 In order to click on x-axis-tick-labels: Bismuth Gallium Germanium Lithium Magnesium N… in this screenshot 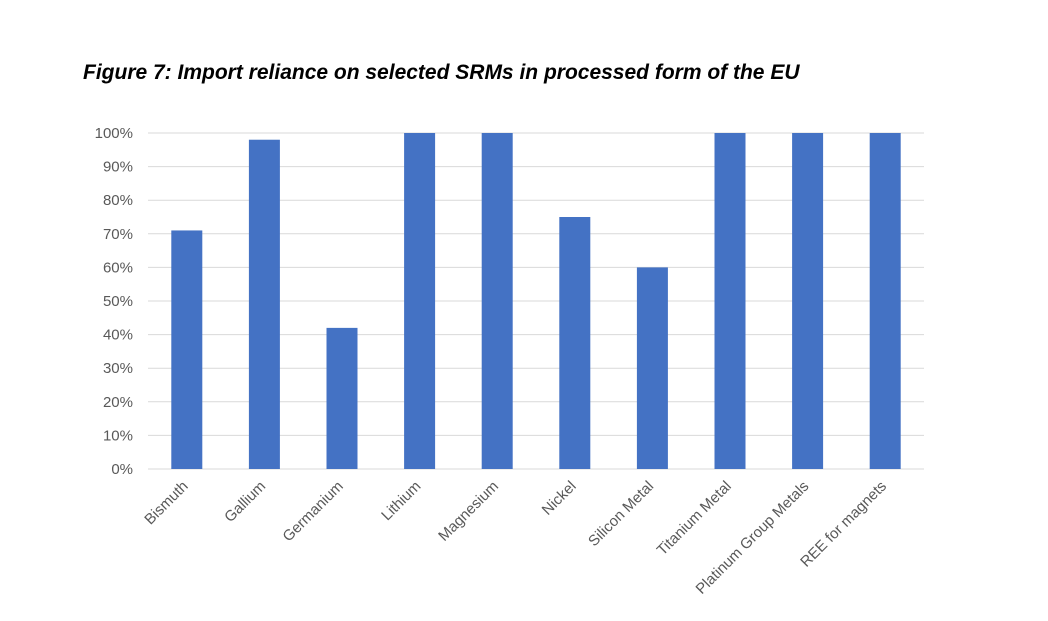, I will do `click(515, 538)`.